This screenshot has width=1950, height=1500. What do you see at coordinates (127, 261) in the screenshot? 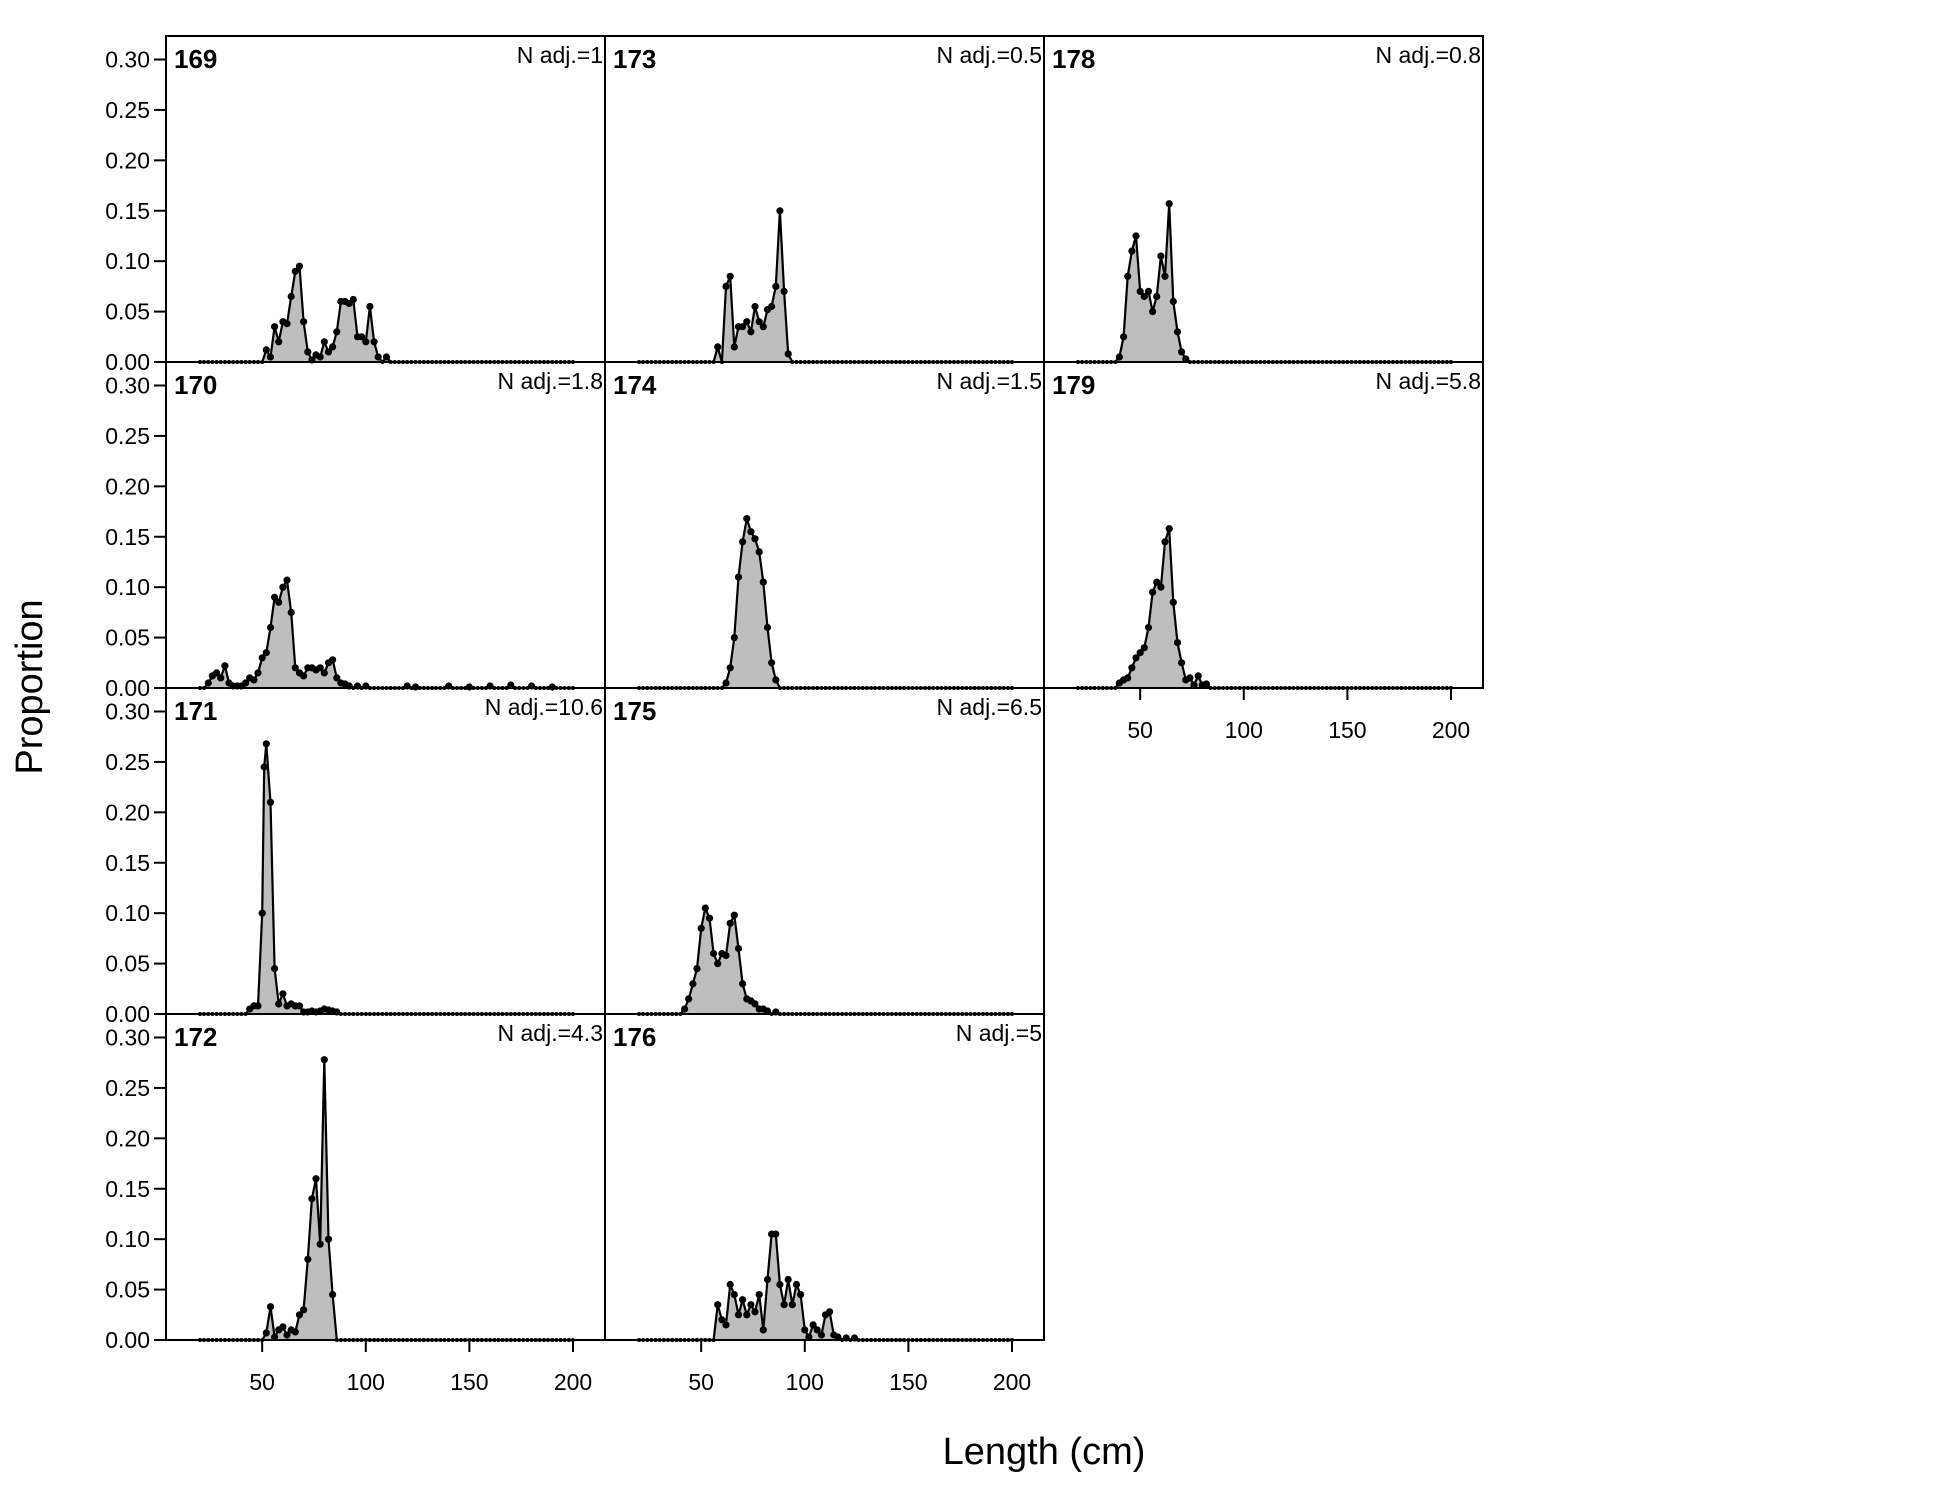
I see `y-tick-label: 0.10` at bounding box center [127, 261].